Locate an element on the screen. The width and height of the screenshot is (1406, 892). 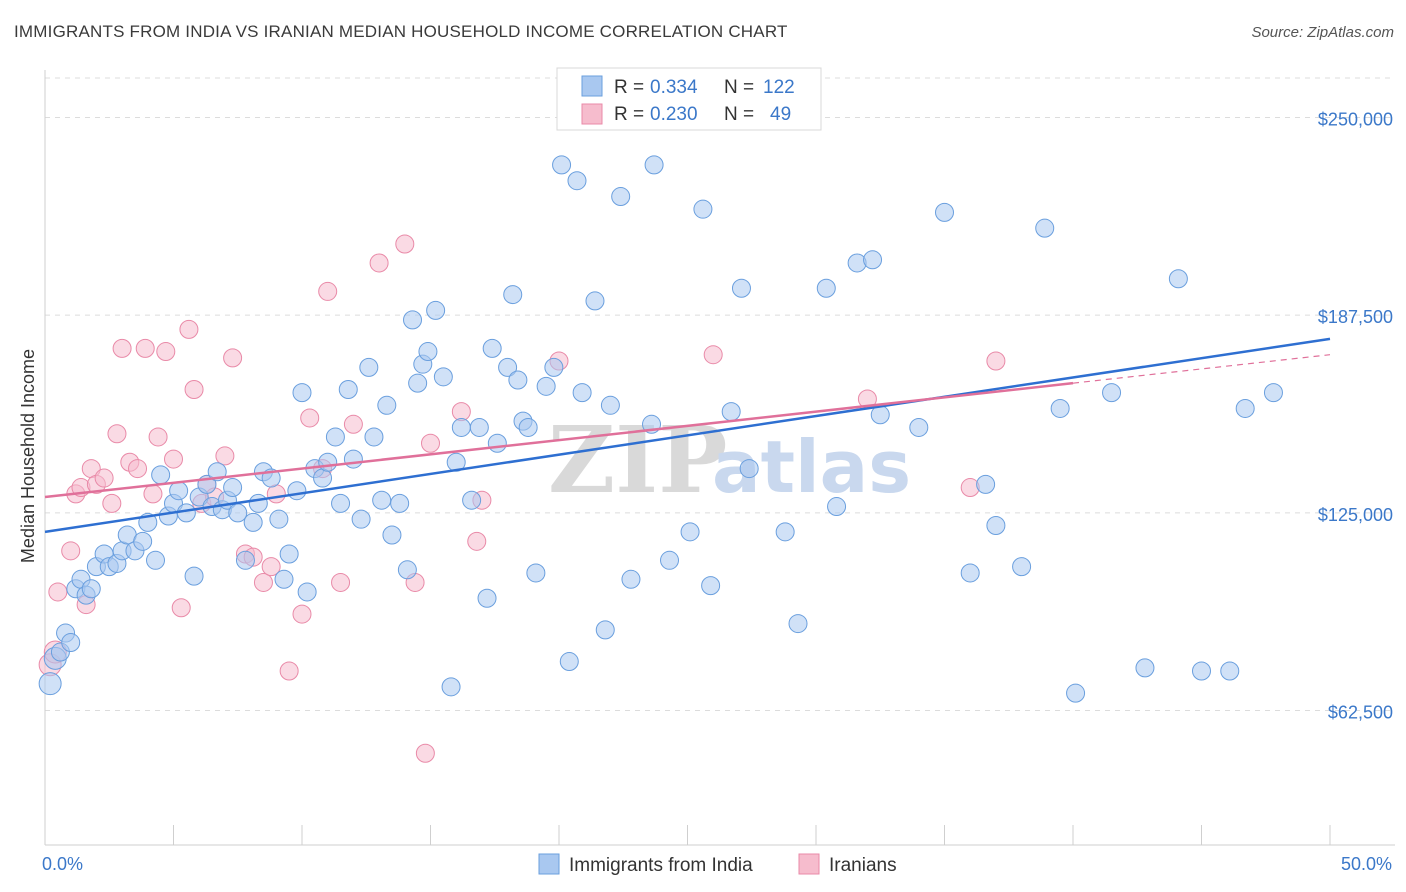
y-tick-label-3: $250,000 is located at coordinates (1355, 119).